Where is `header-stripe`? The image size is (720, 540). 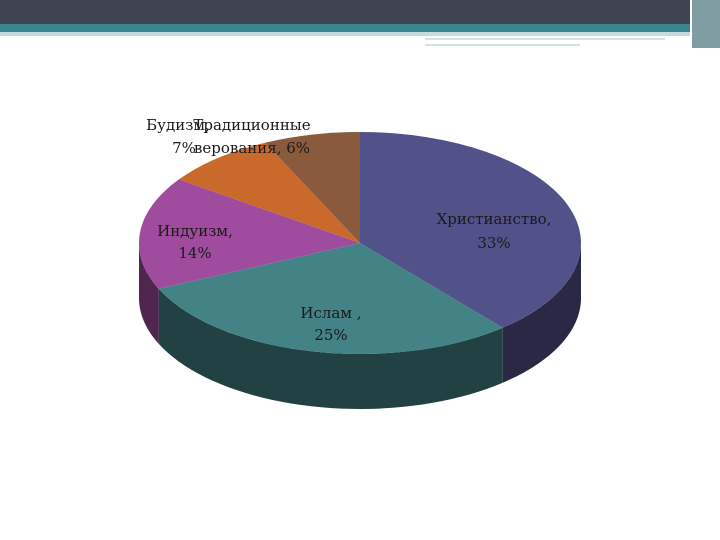 header-stripe is located at coordinates (360, 28).